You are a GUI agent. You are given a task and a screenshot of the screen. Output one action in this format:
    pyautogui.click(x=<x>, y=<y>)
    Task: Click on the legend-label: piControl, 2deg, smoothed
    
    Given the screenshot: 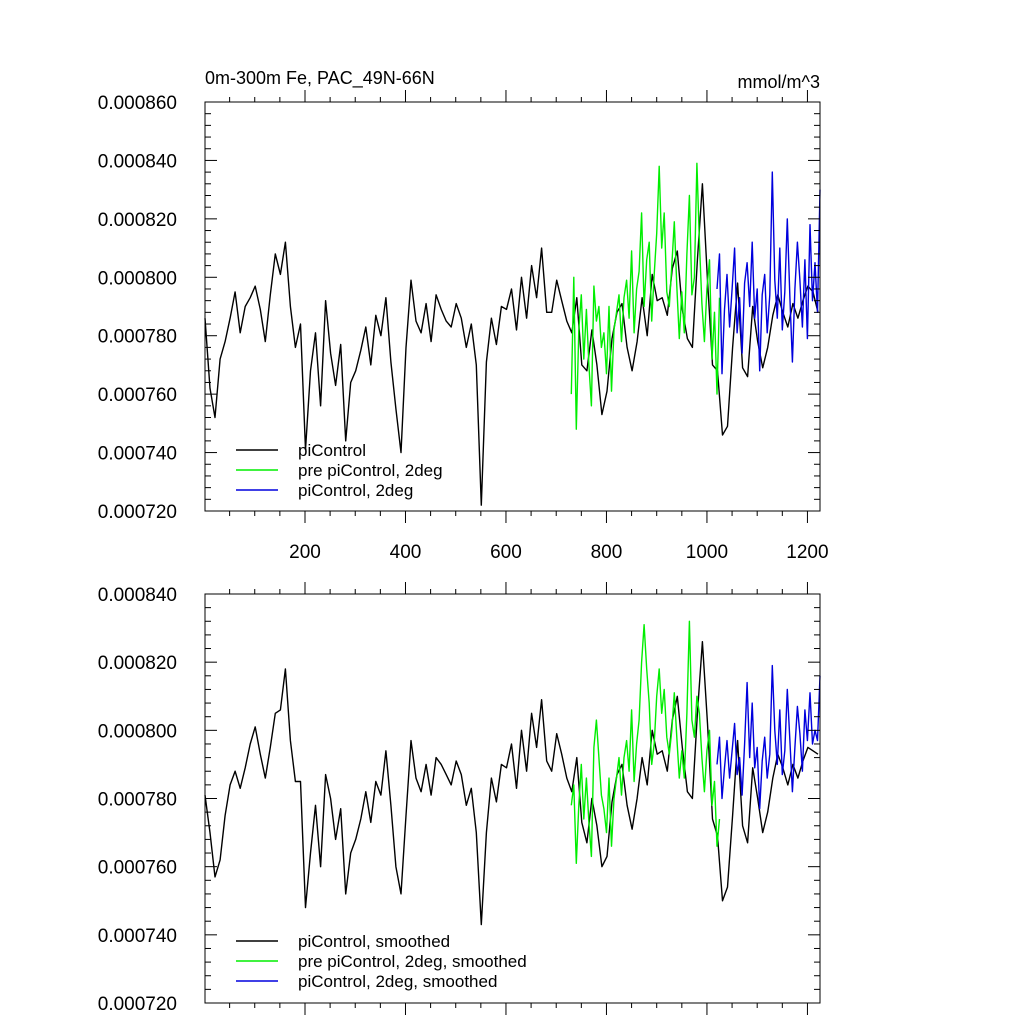 What is the action you would take?
    pyautogui.click(x=397, y=981)
    